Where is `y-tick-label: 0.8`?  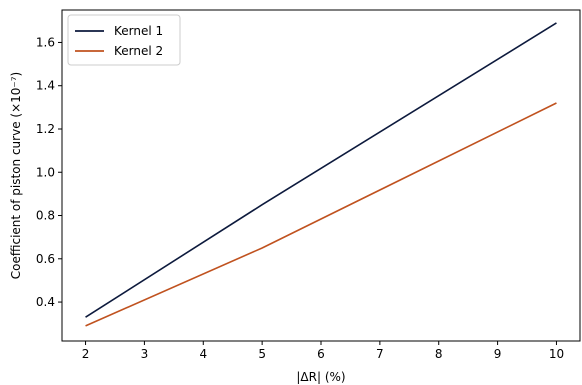 y-tick-label: 0.8 is located at coordinates (45, 216).